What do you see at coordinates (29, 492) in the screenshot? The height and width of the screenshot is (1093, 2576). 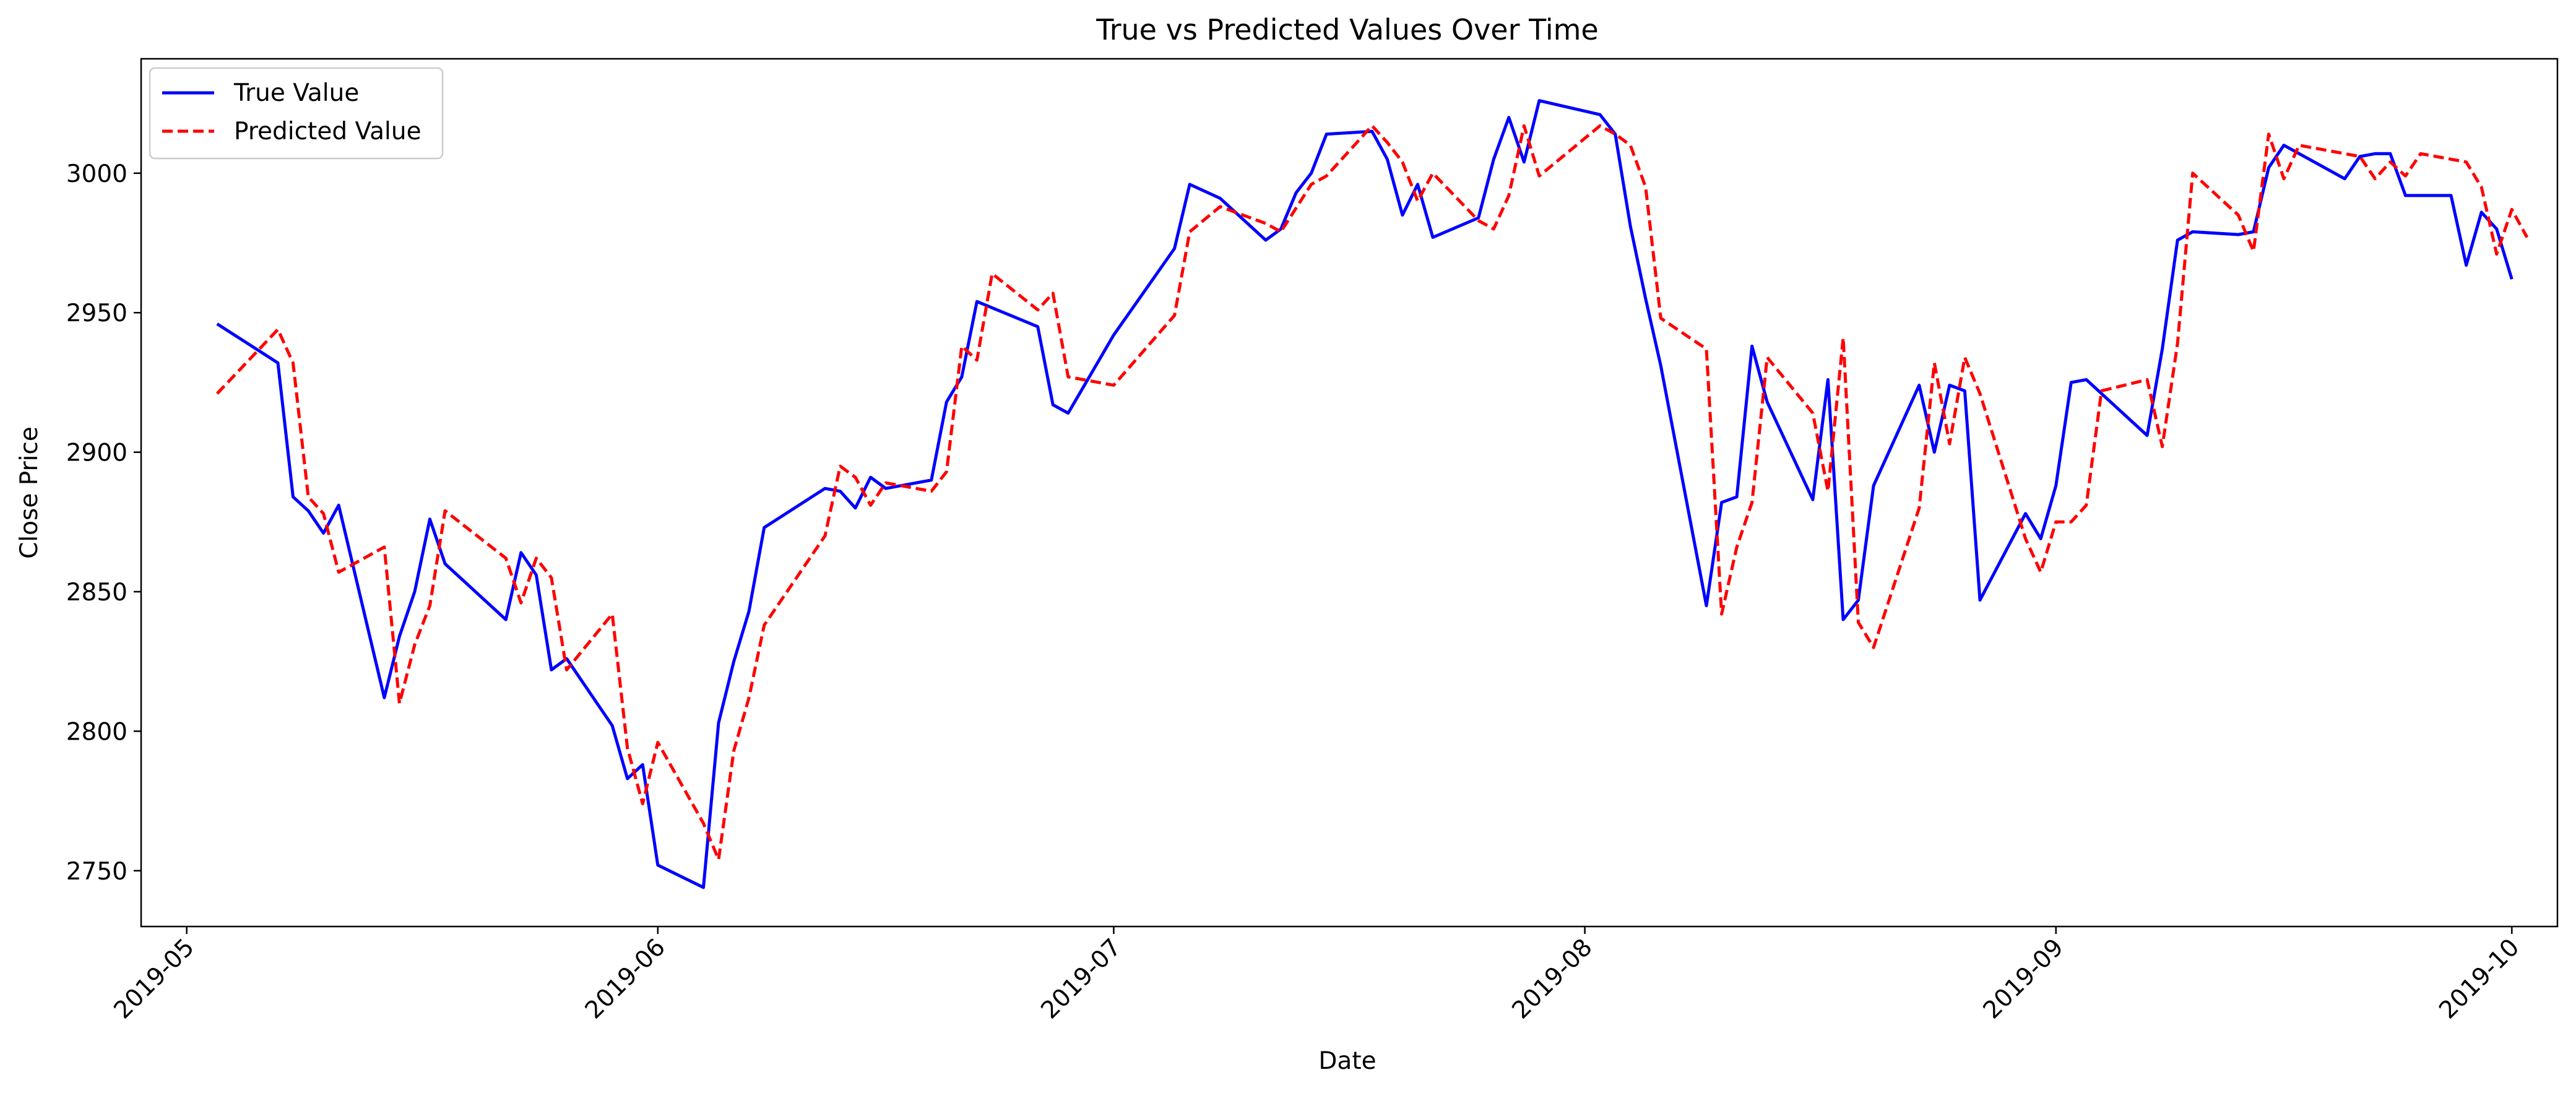 I see `y-axis-label: Close Price` at bounding box center [29, 492].